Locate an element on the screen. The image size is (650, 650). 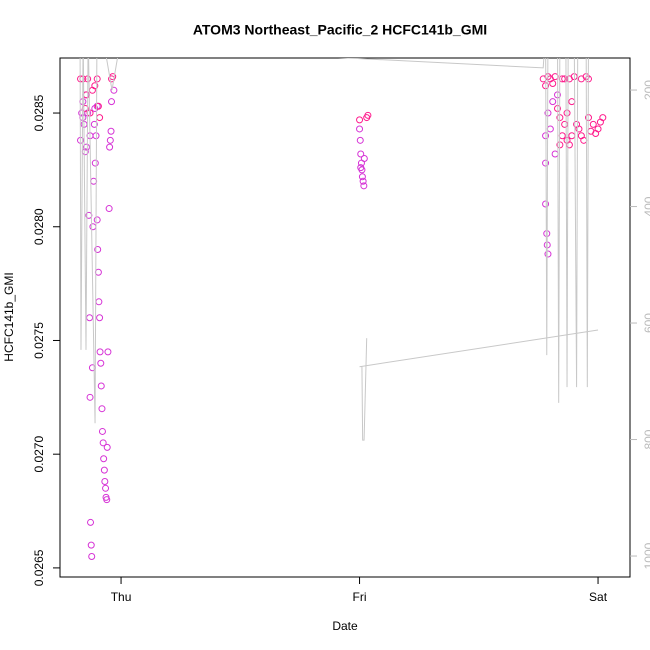
y-tick-label: 0.0275 is located at coordinates (39, 340).